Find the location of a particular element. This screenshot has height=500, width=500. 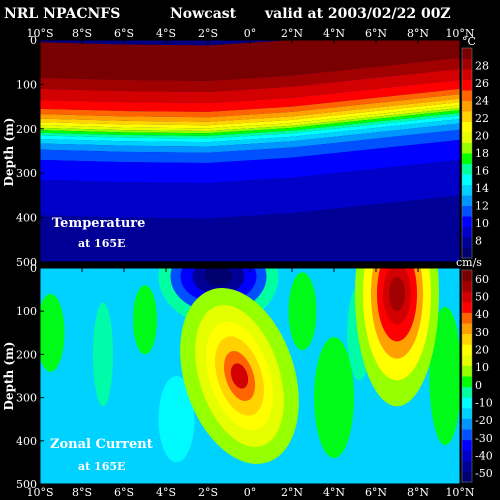

temperature-y-tick-label: 400 is located at coordinates (26, 218).